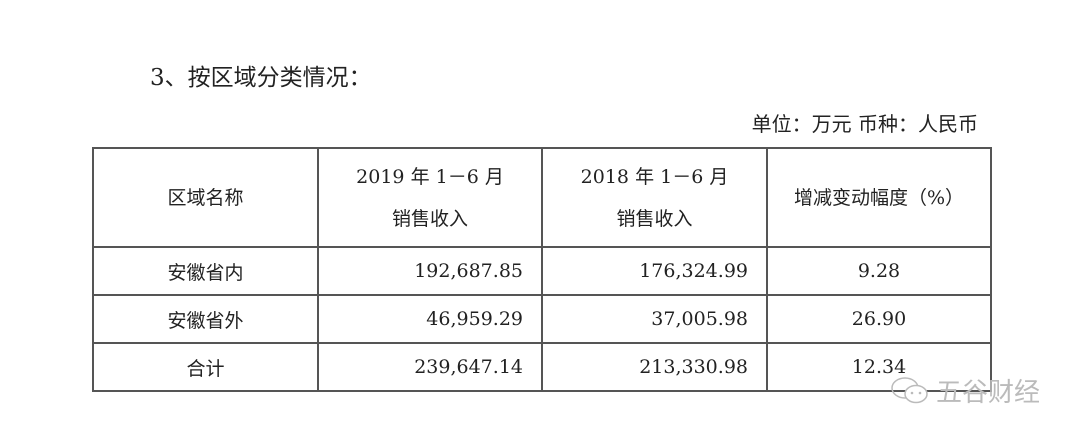  What do you see at coordinates (864, 124) in the screenshot?
I see `unit-note: 单位：万元 币种：人民币` at bounding box center [864, 124].